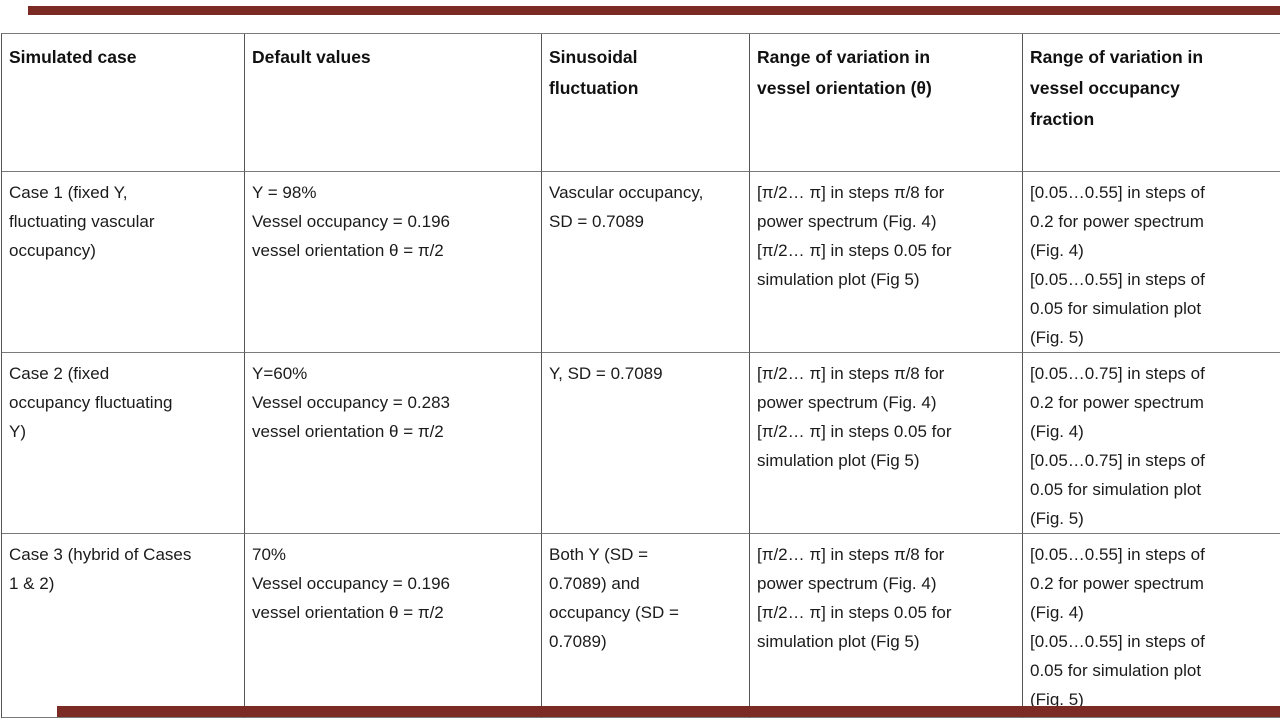  What do you see at coordinates (654, 10) in the screenshot?
I see `top-accent-bar` at bounding box center [654, 10].